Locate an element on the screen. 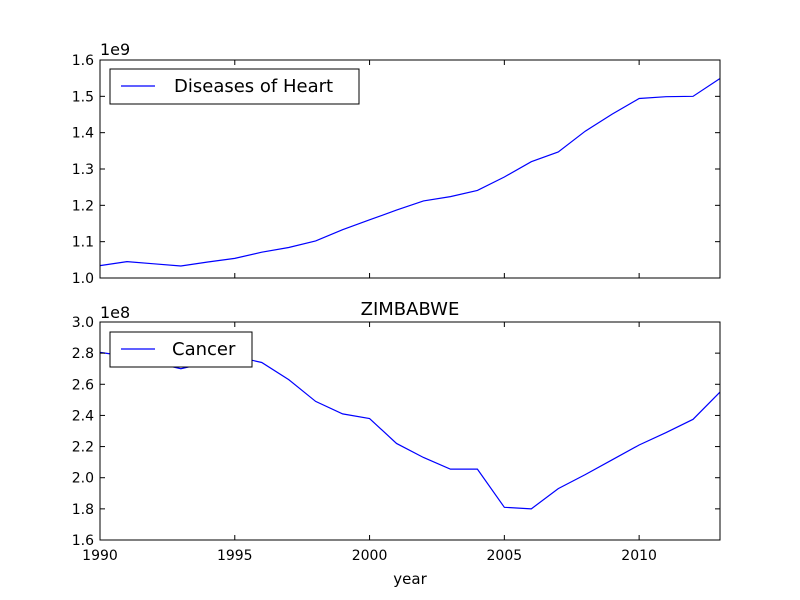 This screenshot has height=600, width=800. cancer-x-tick-label: 2000 is located at coordinates (370, 556).